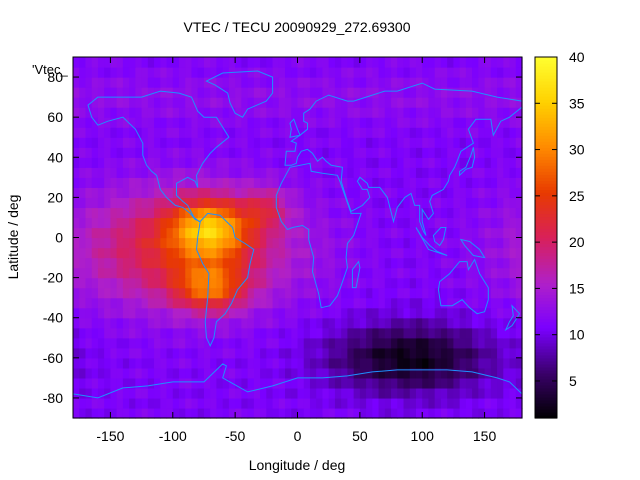 The width and height of the screenshot is (640, 480). Describe the element at coordinates (55, 197) in the screenshot. I see `y-tick-label: 20` at that location.